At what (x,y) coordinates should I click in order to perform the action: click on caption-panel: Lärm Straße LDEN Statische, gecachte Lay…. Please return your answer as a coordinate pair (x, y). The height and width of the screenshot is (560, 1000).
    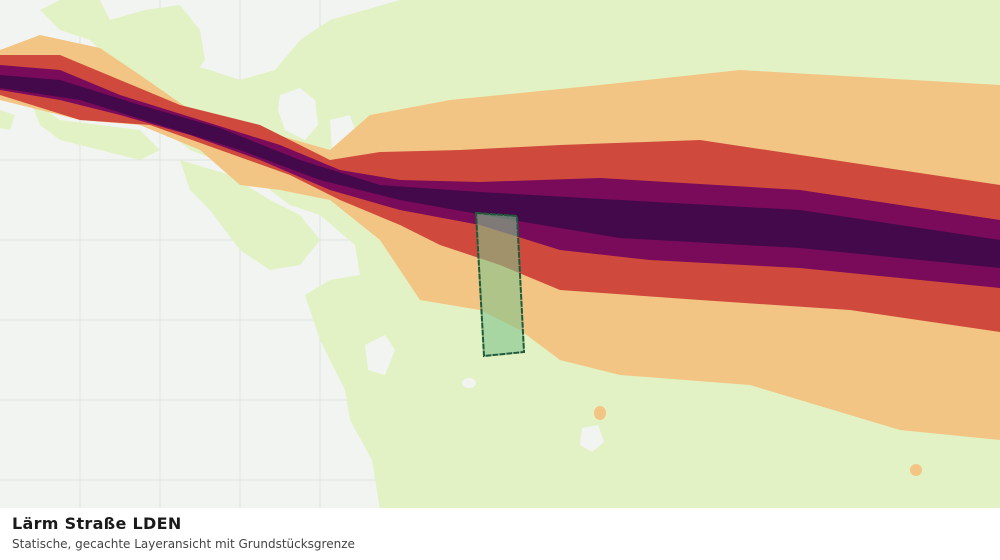
    Looking at the image, I should click on (500, 534).